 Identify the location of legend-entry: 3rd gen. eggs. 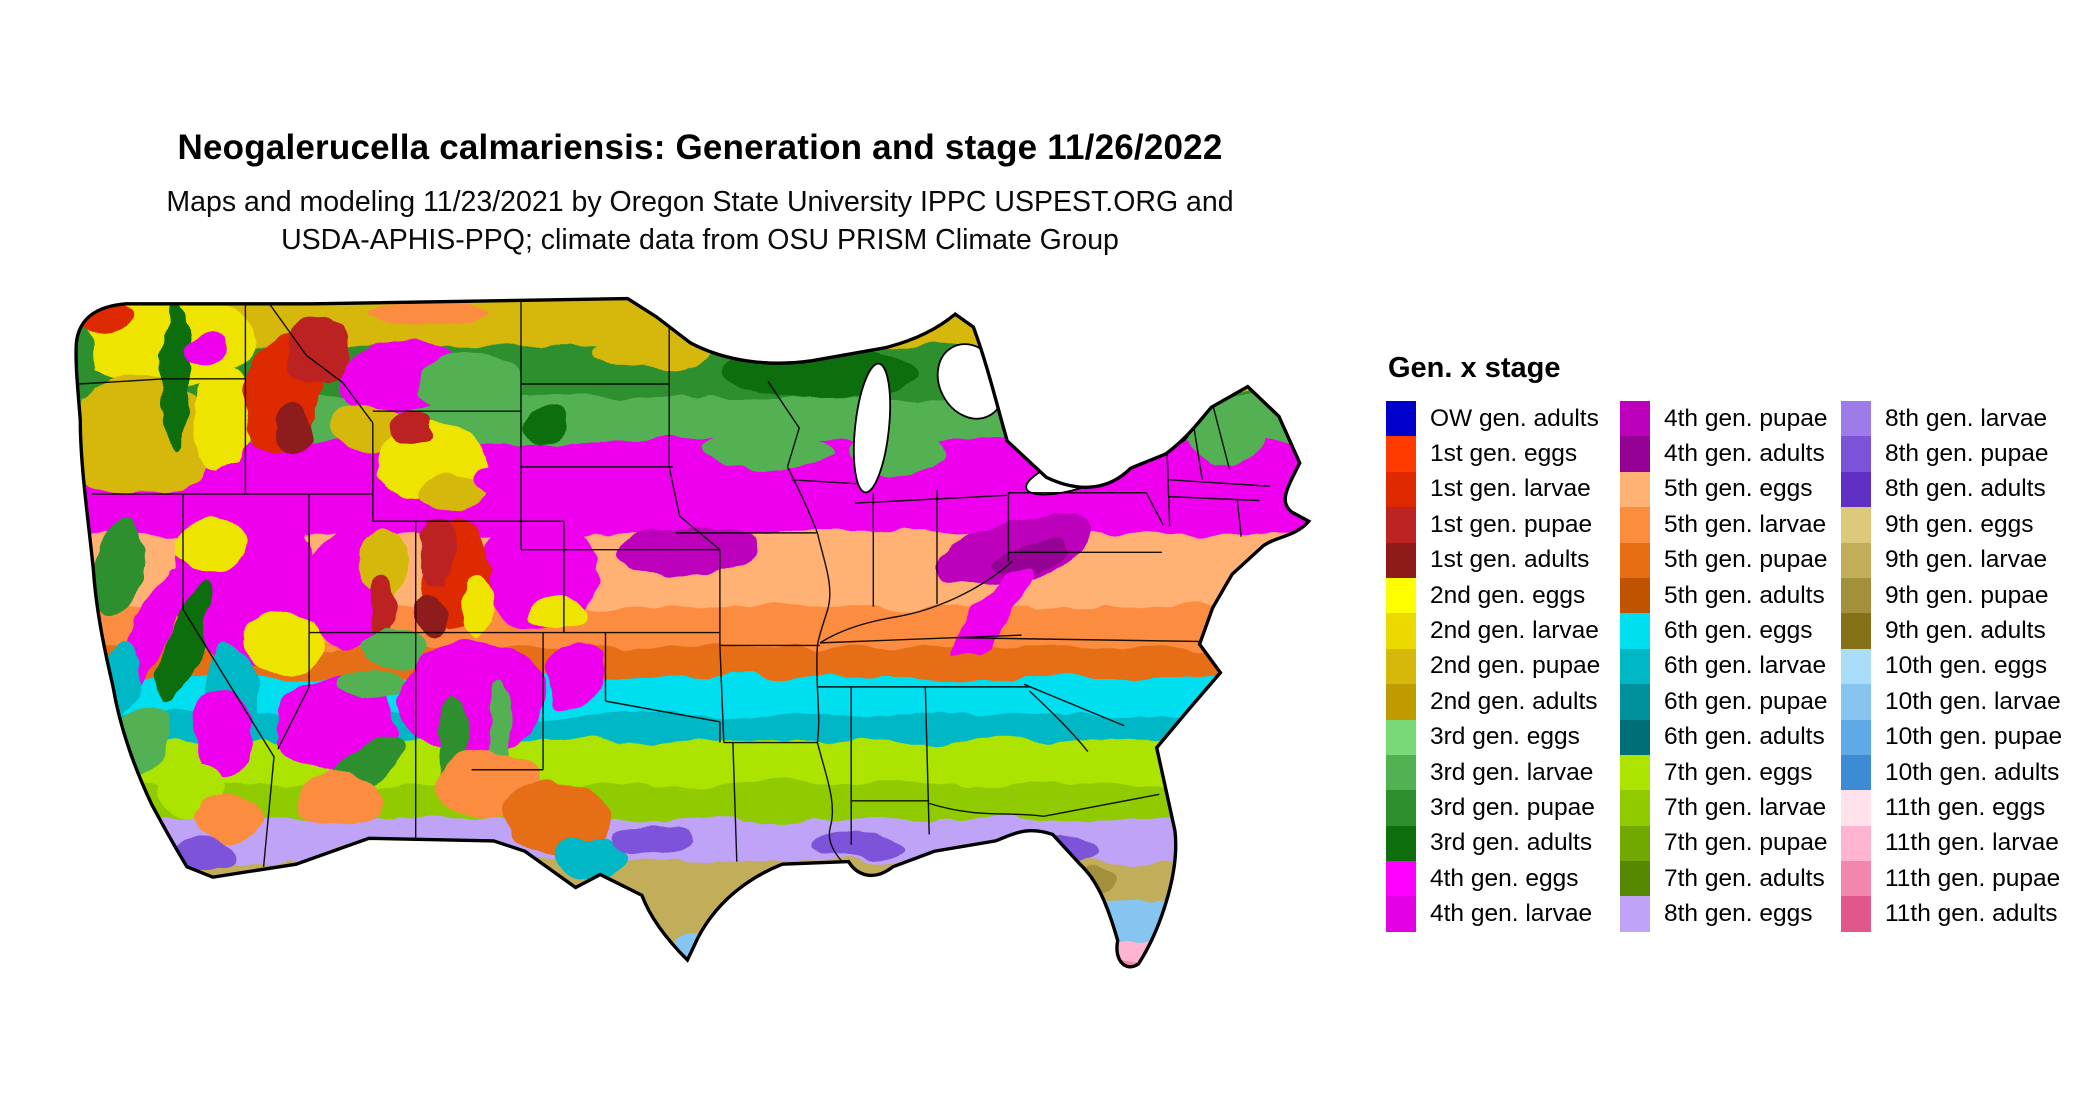
(1503, 737).